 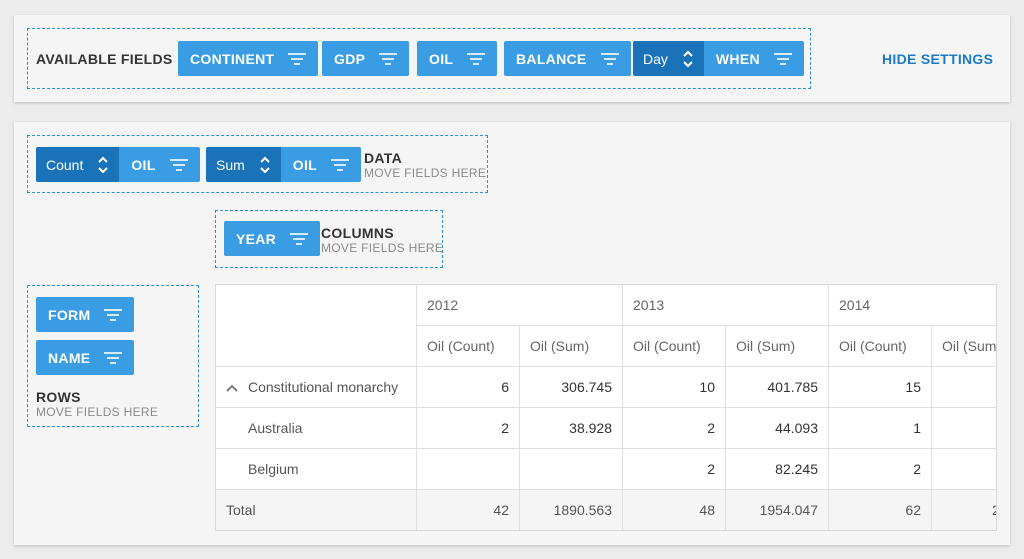 What do you see at coordinates (275, 428) in the screenshot?
I see `row-header-label: Australia` at bounding box center [275, 428].